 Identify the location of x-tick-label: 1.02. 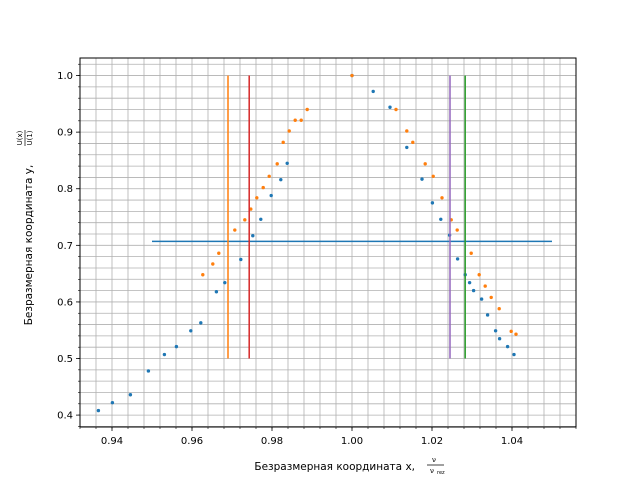
(432, 441).